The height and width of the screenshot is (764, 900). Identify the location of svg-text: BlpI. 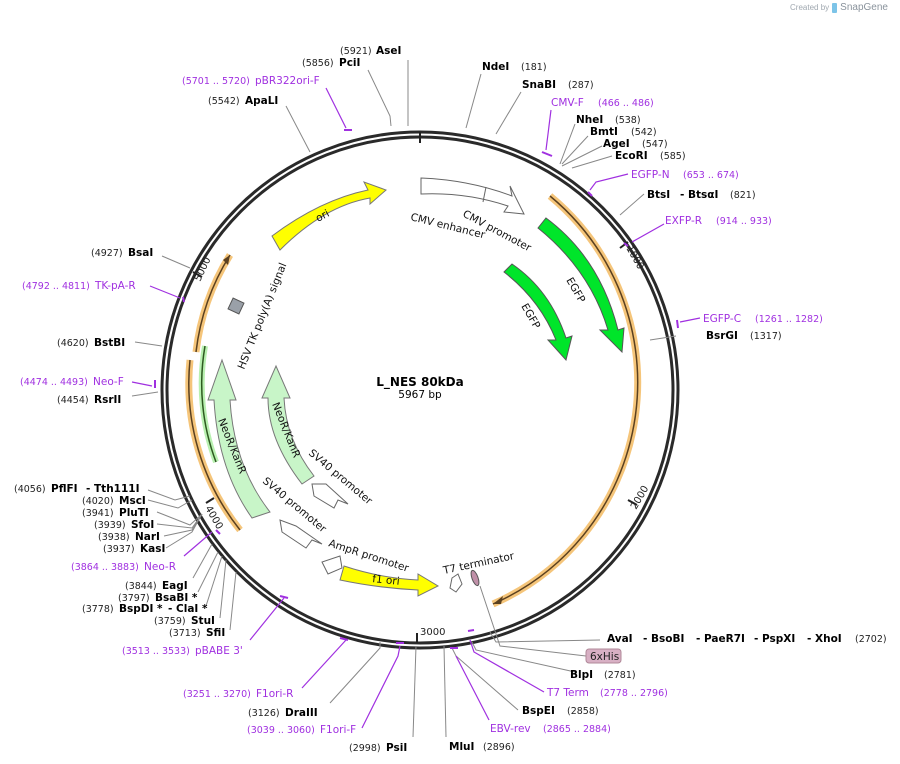
(581, 675).